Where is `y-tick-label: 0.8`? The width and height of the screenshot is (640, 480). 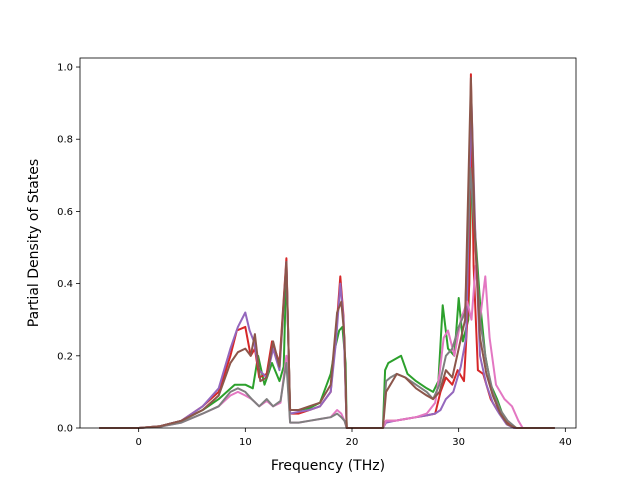 y-tick-label: 0.8 is located at coordinates (65, 140).